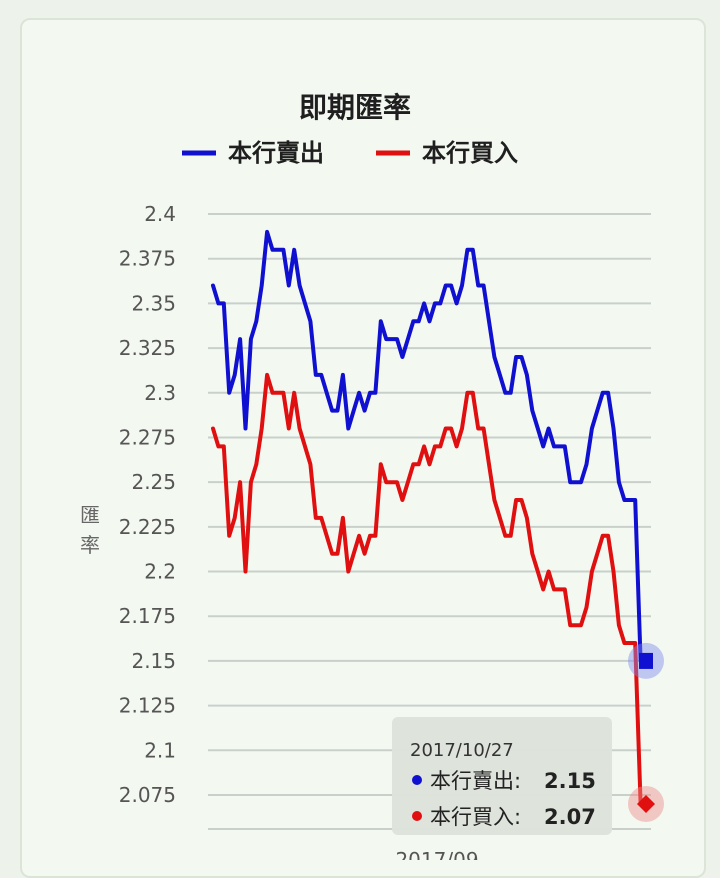 This screenshot has height=878, width=720. What do you see at coordinates (646, 732) in the screenshot?
I see `markers` at bounding box center [646, 732].